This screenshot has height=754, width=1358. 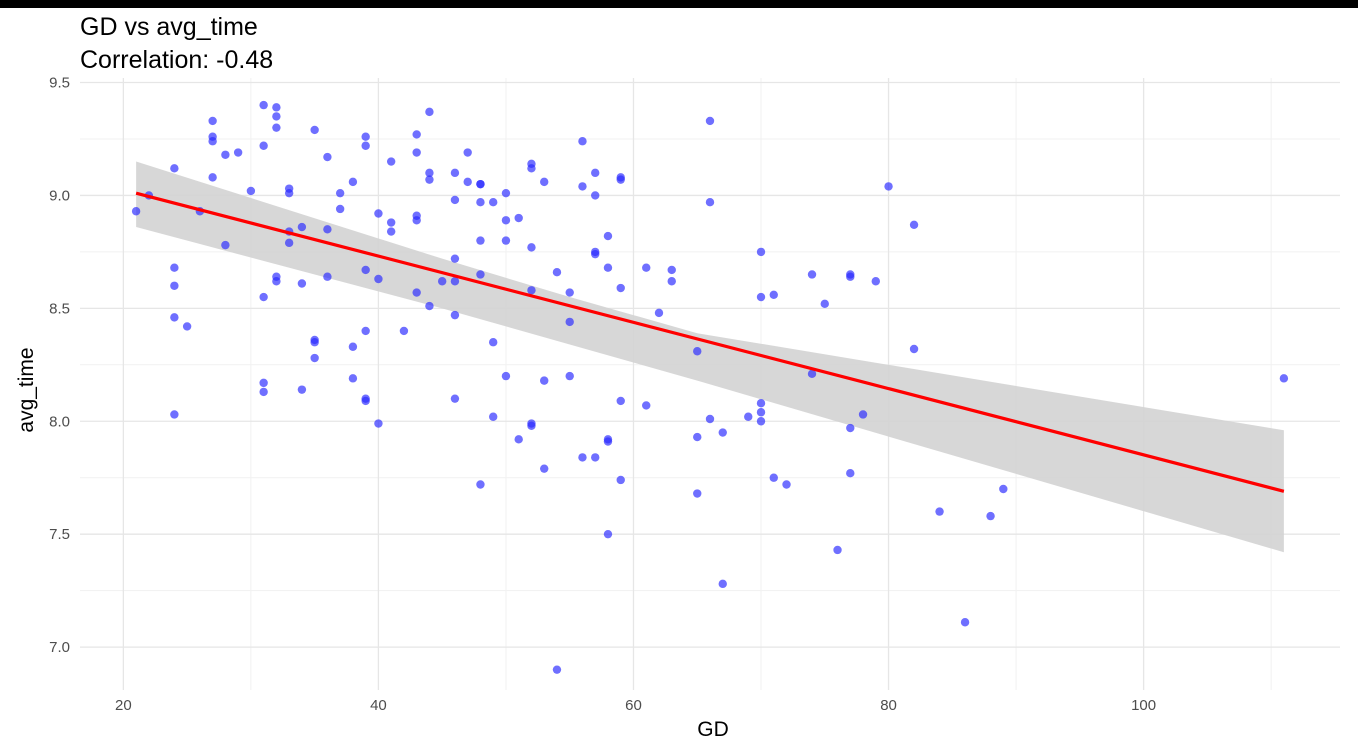 I want to click on y-tick-label: 9.0, so click(x=59, y=195).